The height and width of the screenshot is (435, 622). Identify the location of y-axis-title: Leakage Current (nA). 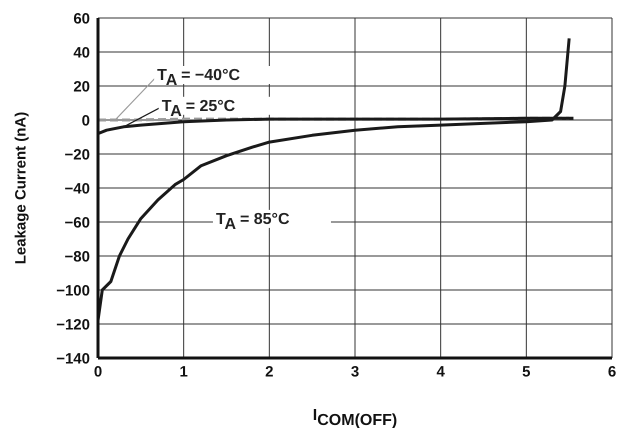
(21, 188).